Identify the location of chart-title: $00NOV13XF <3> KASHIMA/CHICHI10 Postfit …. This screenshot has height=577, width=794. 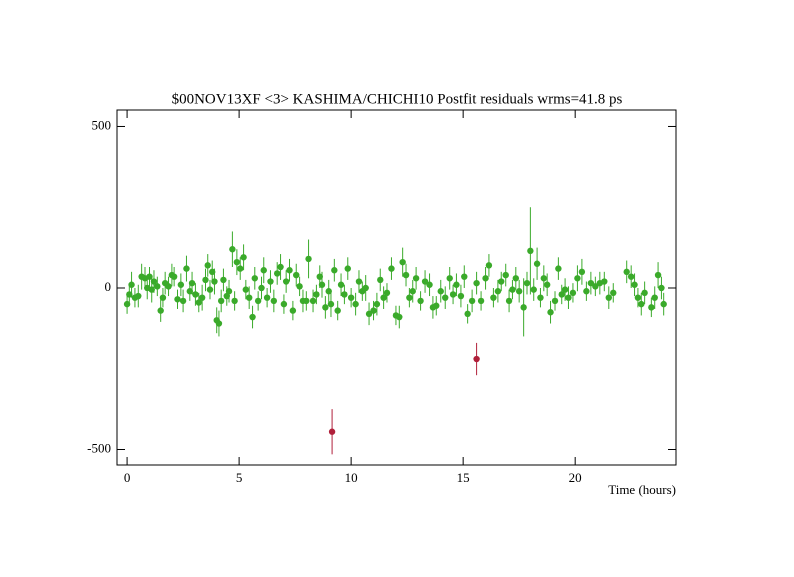
(397, 99).